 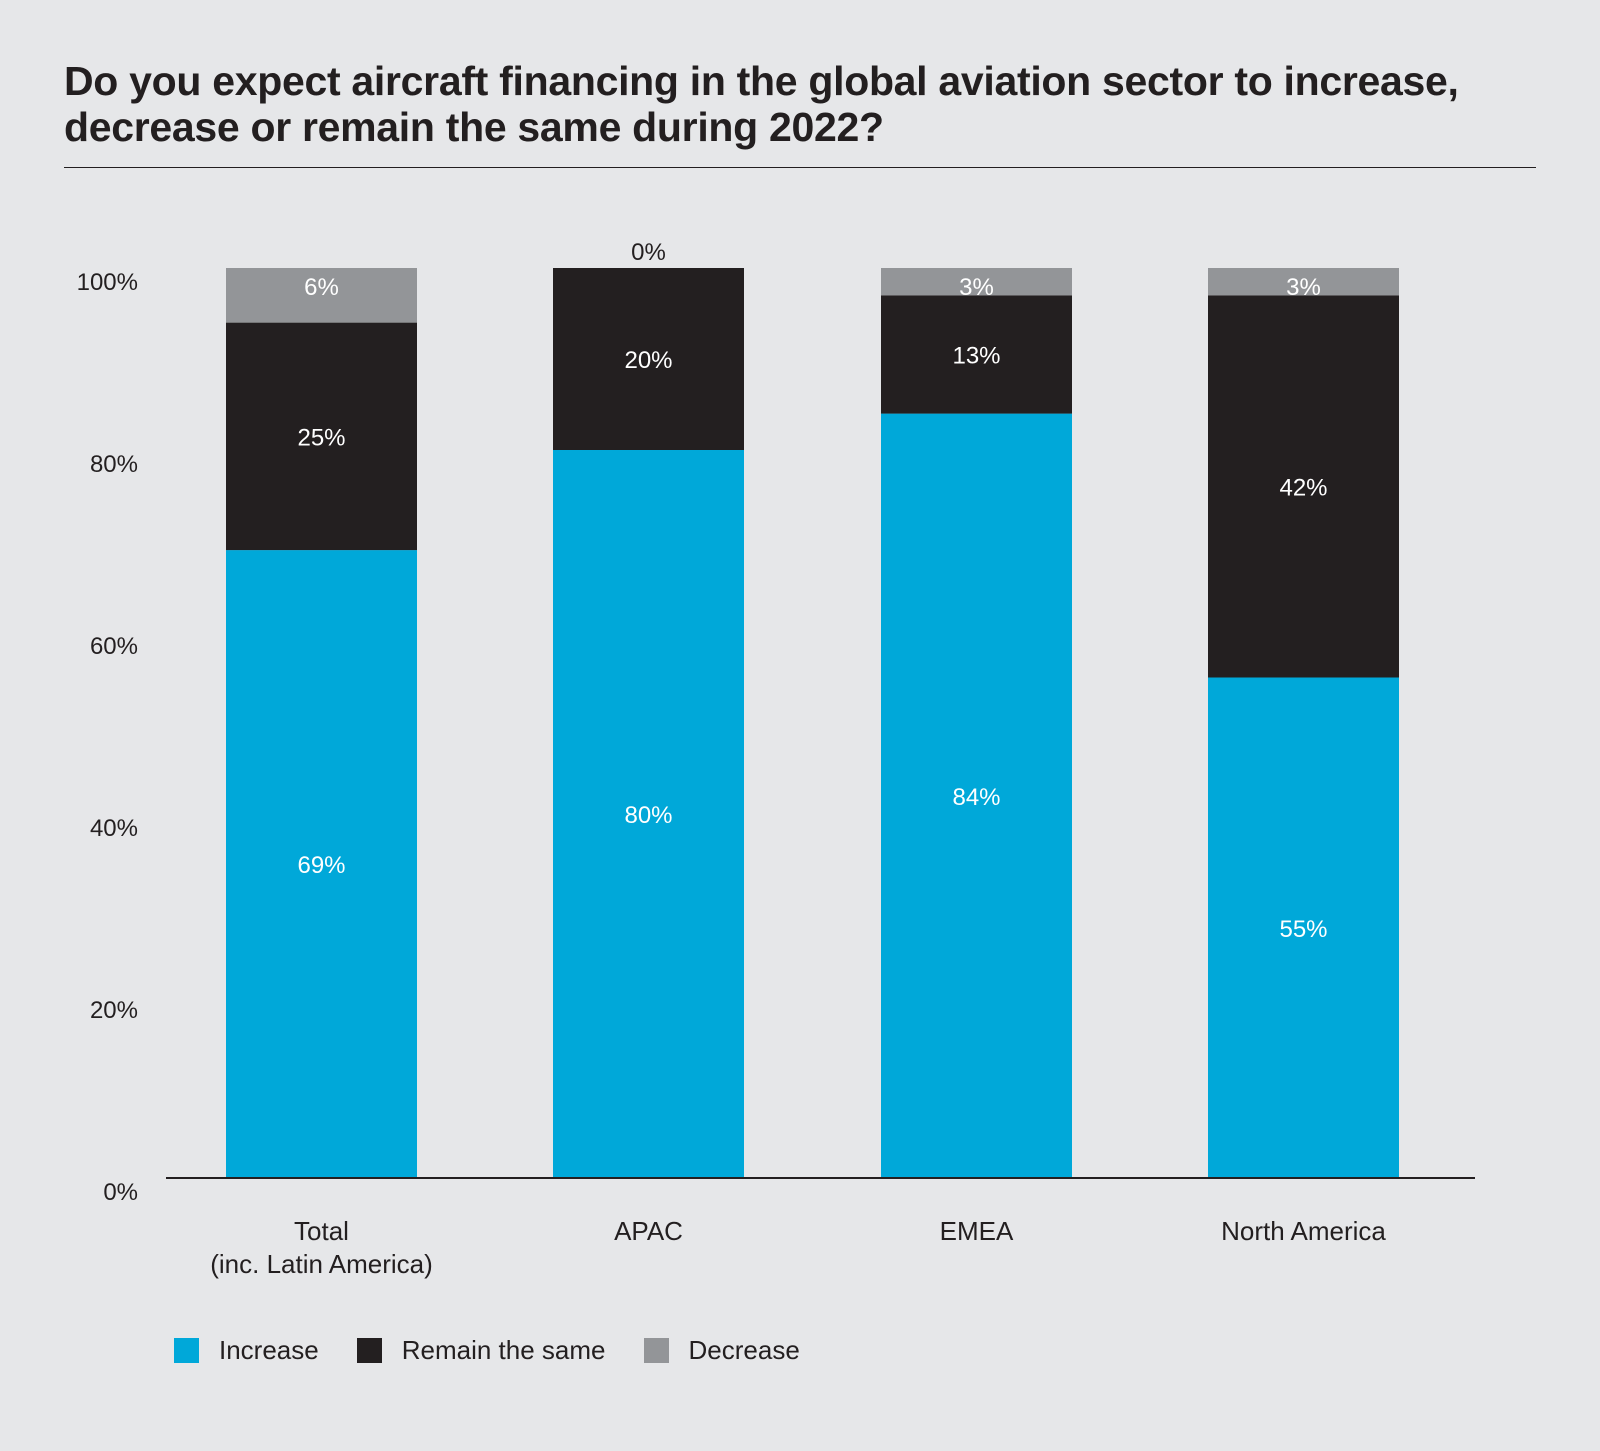 I want to click on legend-label: Remain the same, so click(x=503, y=1350).